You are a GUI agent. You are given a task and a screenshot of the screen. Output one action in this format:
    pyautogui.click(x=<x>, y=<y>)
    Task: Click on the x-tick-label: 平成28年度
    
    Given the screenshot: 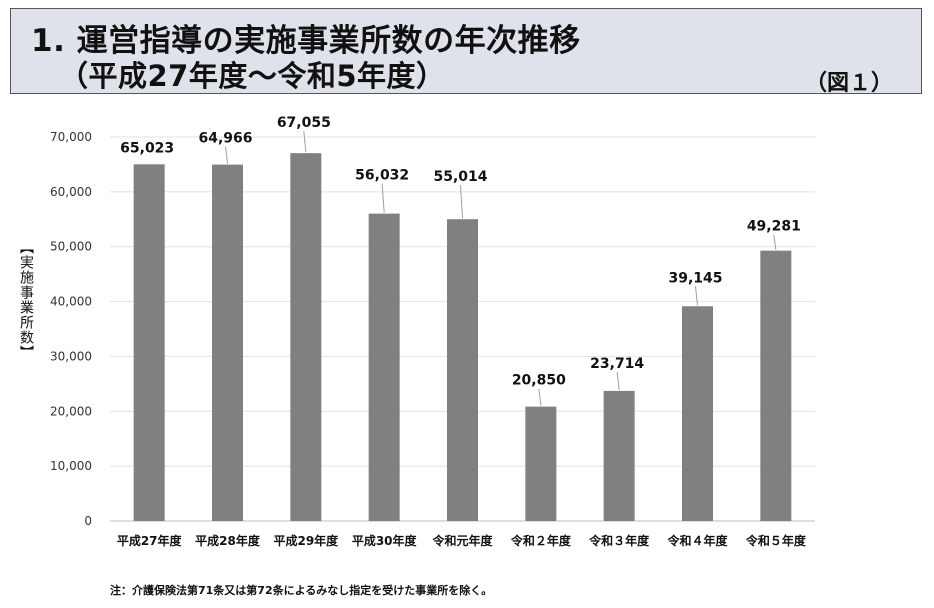 What is the action you would take?
    pyautogui.click(x=228, y=540)
    